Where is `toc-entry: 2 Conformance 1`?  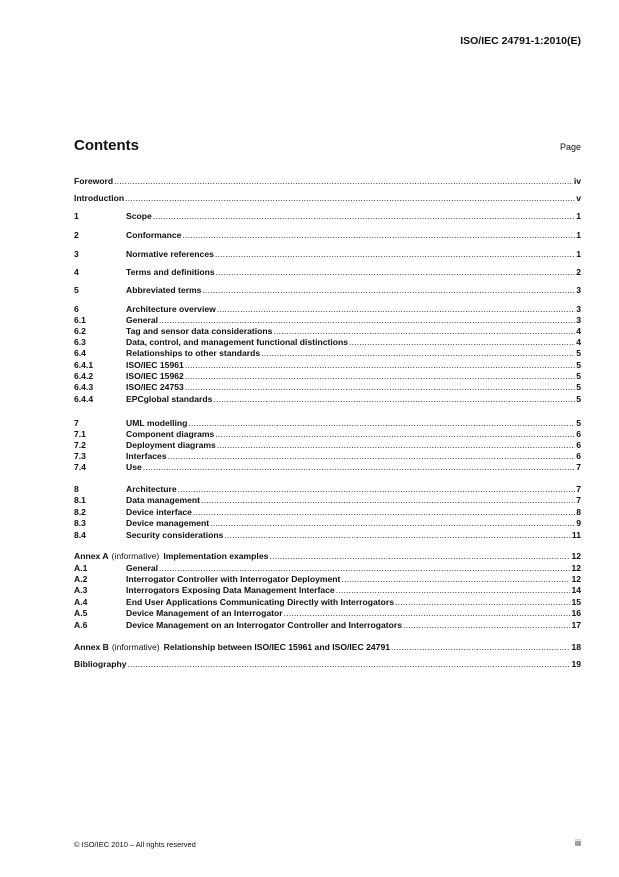 toc-entry: 2 Conformance 1 is located at coordinates (327, 236).